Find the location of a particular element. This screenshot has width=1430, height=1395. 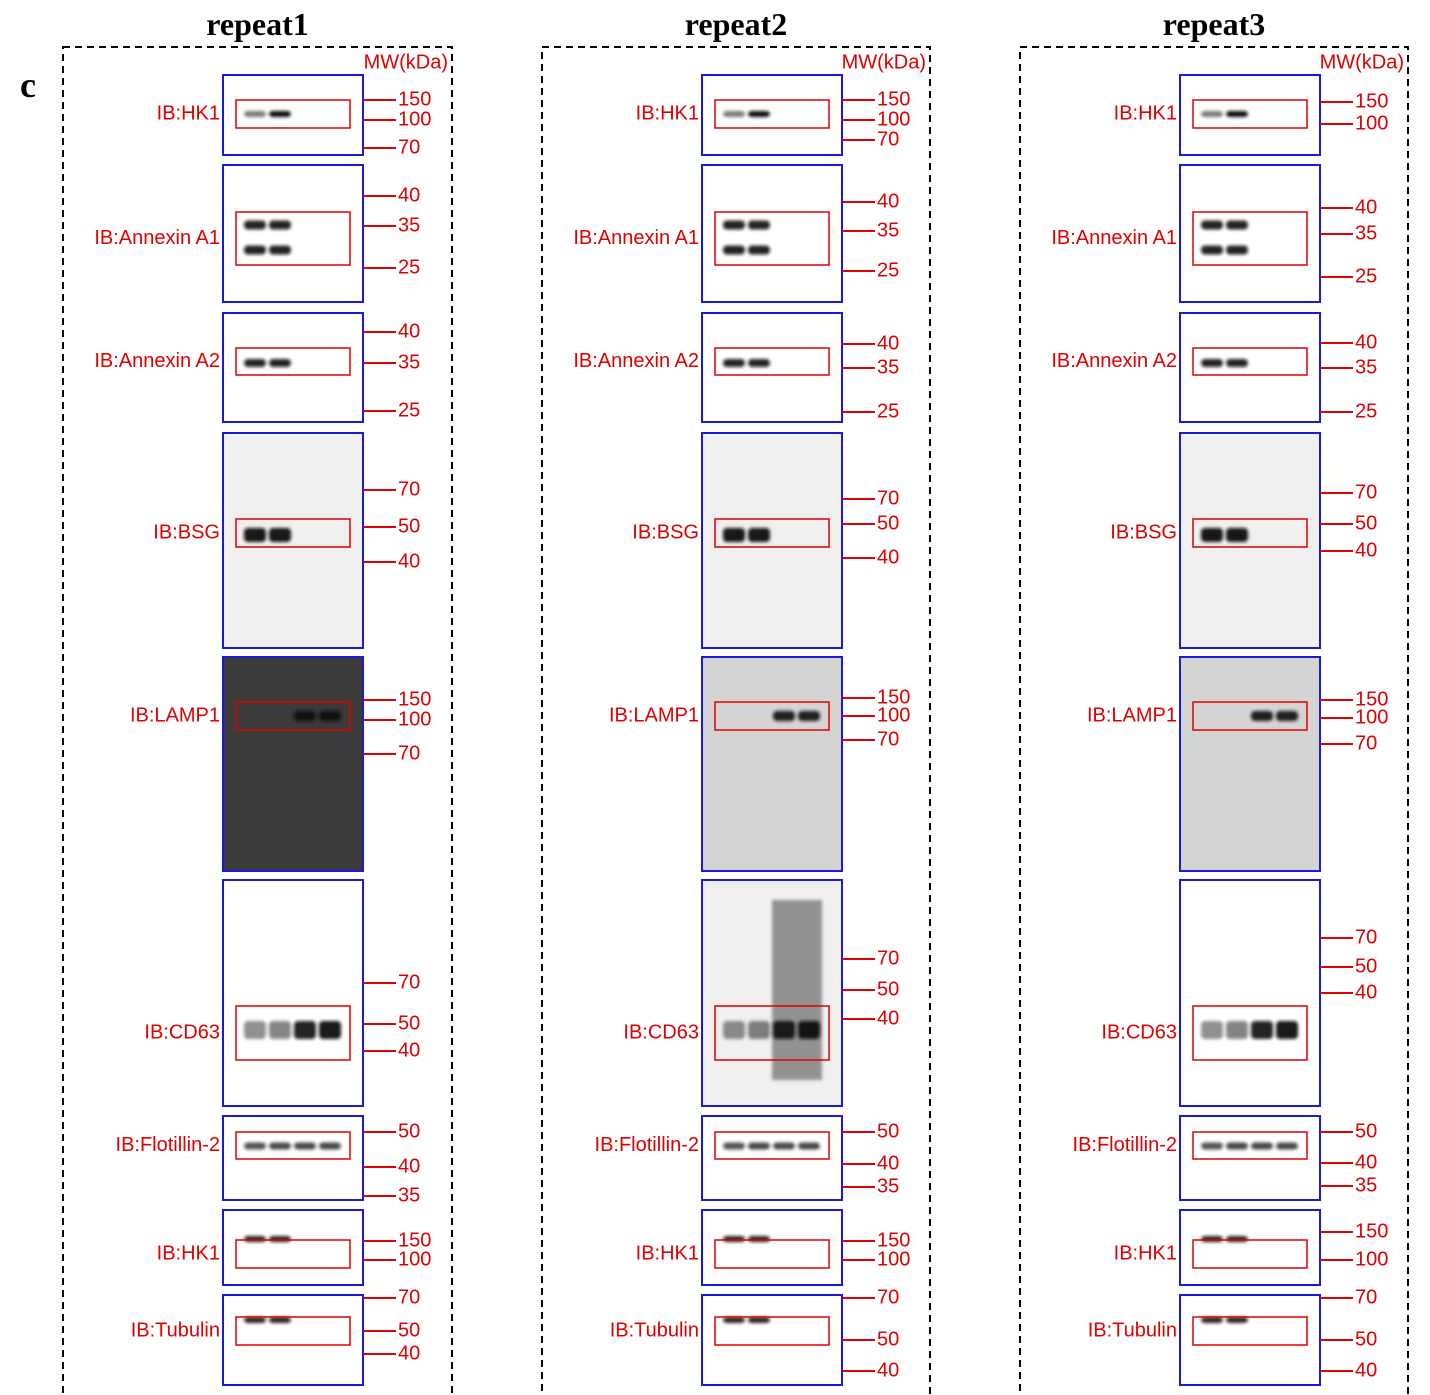

panel-label: c is located at coordinates (28, 85).